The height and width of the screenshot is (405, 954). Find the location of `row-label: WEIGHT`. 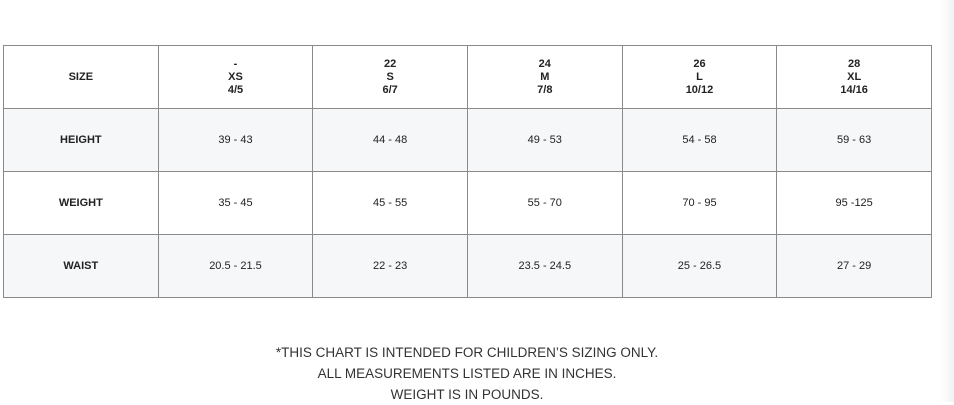

row-label: WEIGHT is located at coordinates (81, 203).